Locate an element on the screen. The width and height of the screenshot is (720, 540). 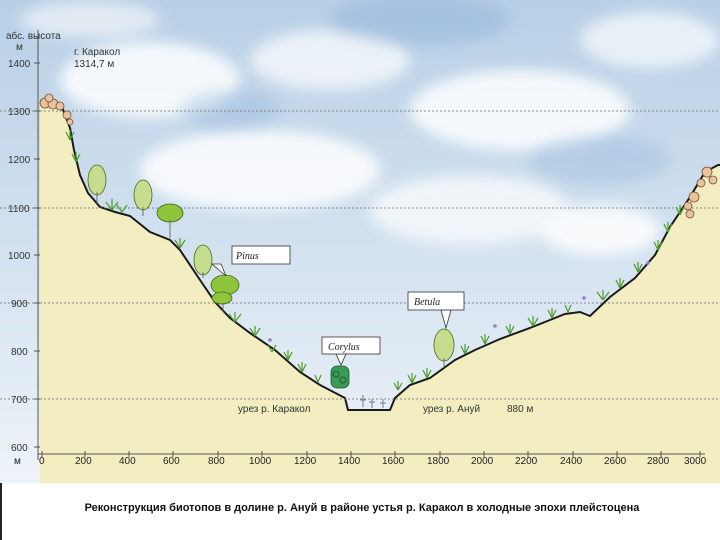
betula-label: Betula is located at coordinates (427, 302).